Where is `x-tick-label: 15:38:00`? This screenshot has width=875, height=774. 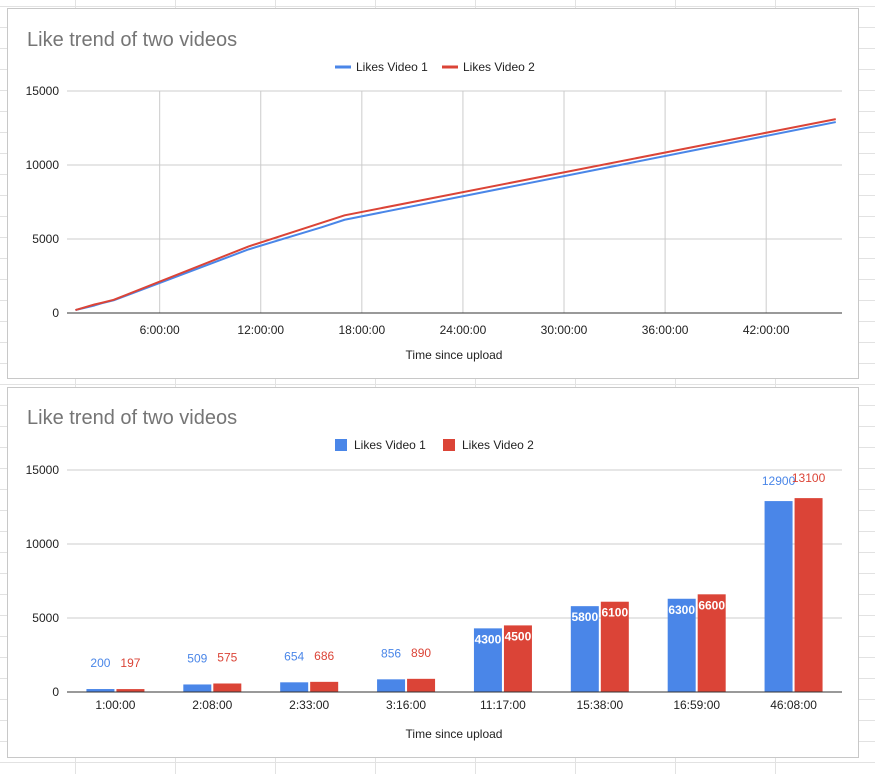 x-tick-label: 15:38:00 is located at coordinates (599, 705).